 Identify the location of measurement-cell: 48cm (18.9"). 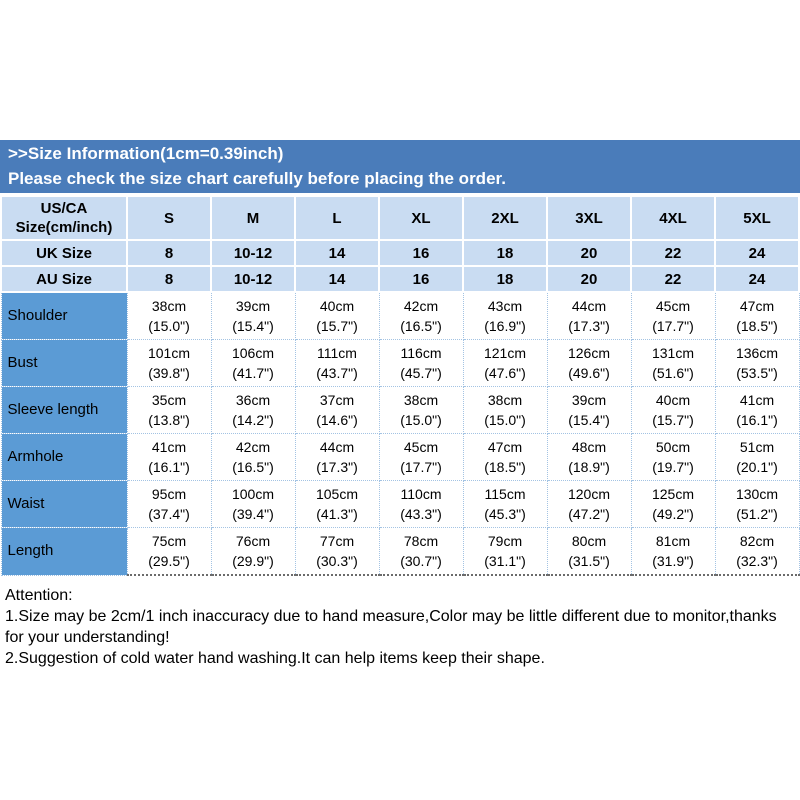
(589, 457).